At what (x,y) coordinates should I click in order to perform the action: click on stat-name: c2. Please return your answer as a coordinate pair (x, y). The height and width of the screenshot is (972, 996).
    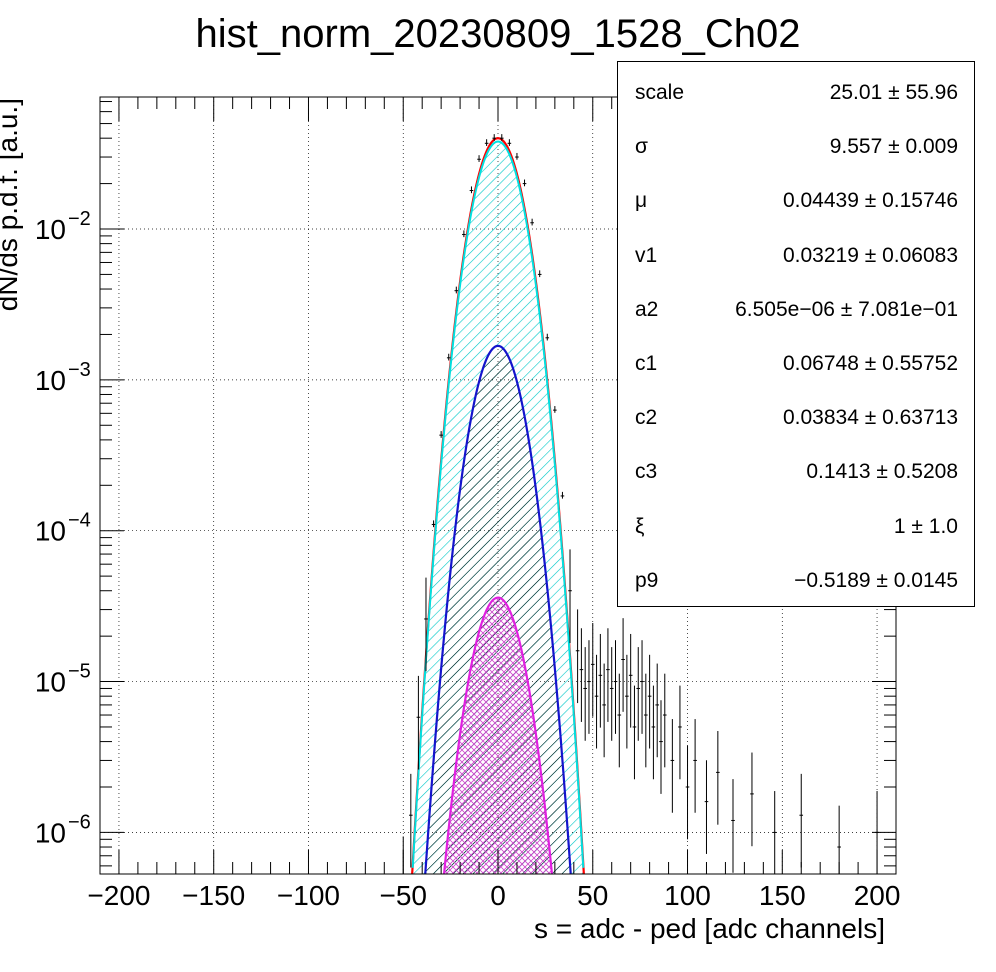
    Looking at the image, I should click on (646, 418).